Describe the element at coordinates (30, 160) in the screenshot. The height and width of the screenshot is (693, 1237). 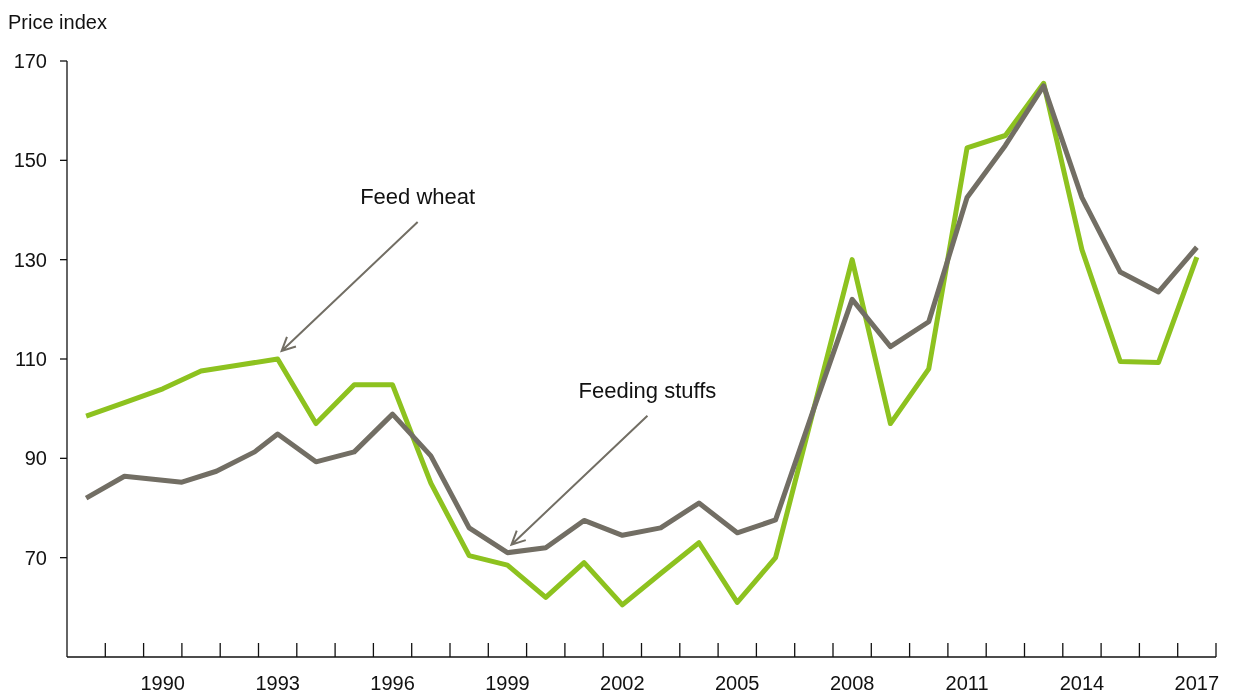
I see `y-tick-label: 150` at that location.